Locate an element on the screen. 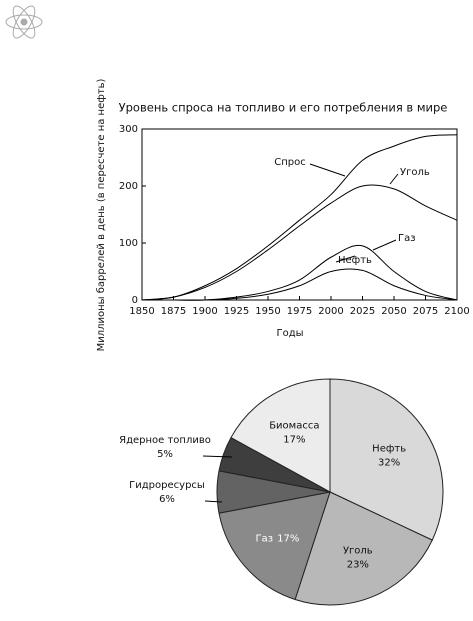 Image resolution: width=473 pixels, height=621 pixels. slice-value: 6% is located at coordinates (167, 499).